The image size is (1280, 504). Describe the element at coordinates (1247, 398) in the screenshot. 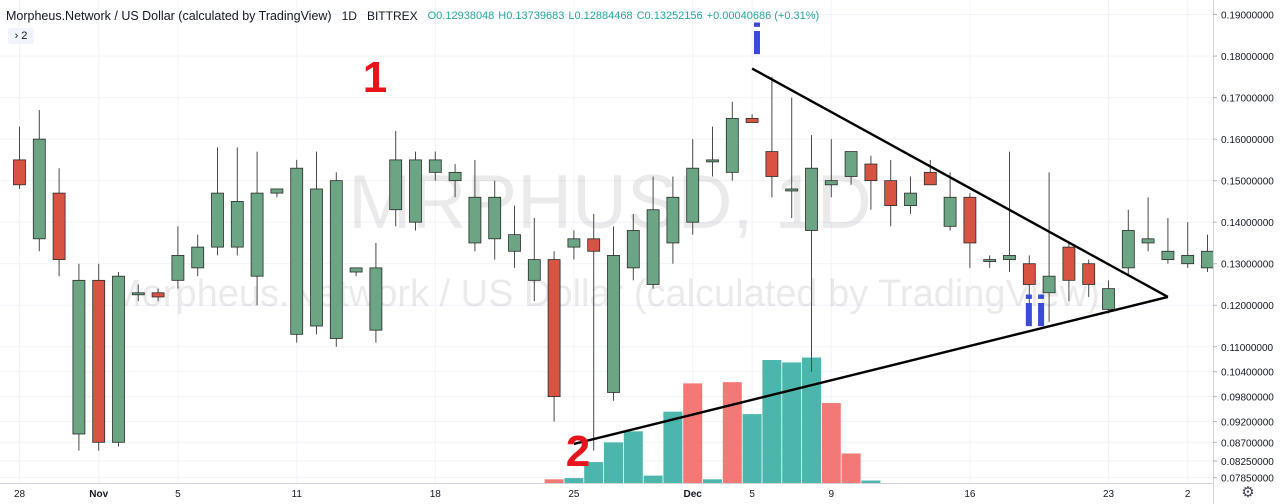

I see `price-tick-label-10: 0.09800000` at that location.